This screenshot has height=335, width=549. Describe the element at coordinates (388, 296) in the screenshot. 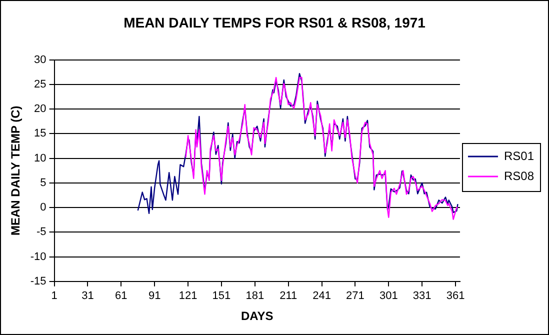

I see `x-tick-label: 301` at that location.